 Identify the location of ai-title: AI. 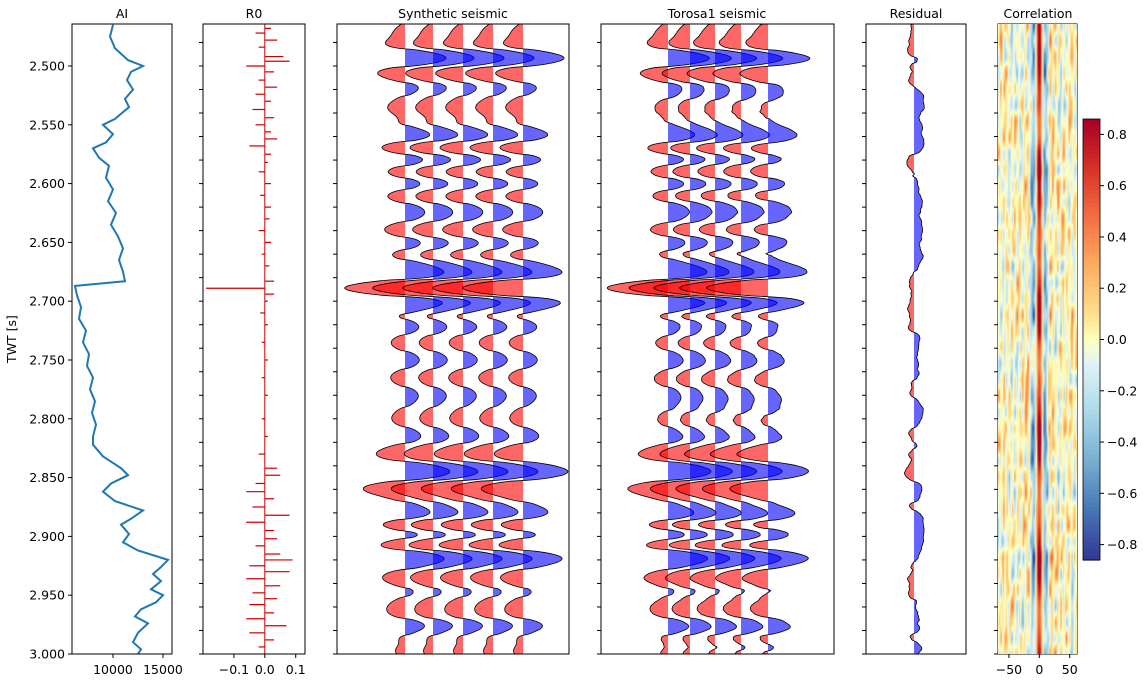
(122, 13).